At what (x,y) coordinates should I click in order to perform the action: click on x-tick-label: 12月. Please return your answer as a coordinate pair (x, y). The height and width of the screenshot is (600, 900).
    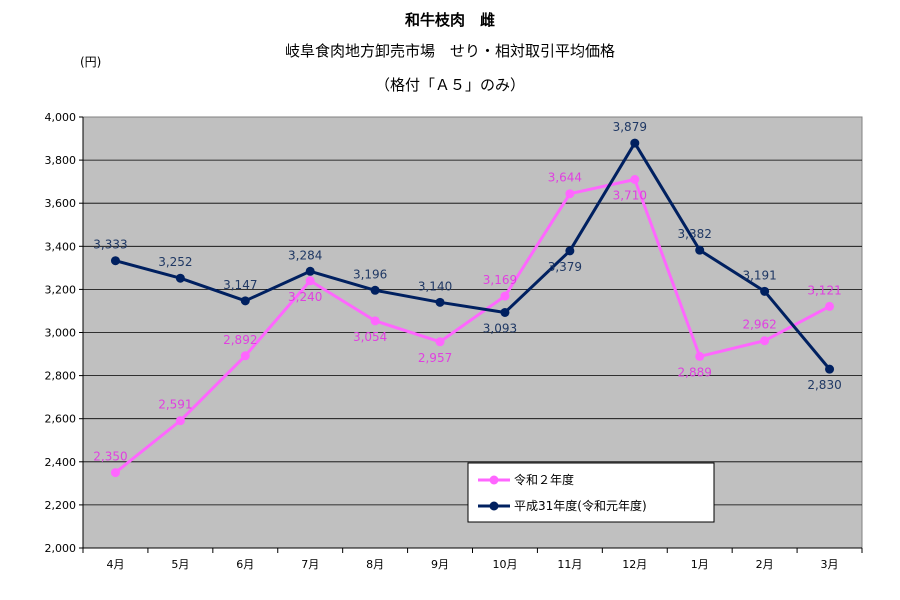
    Looking at the image, I should click on (634, 564).